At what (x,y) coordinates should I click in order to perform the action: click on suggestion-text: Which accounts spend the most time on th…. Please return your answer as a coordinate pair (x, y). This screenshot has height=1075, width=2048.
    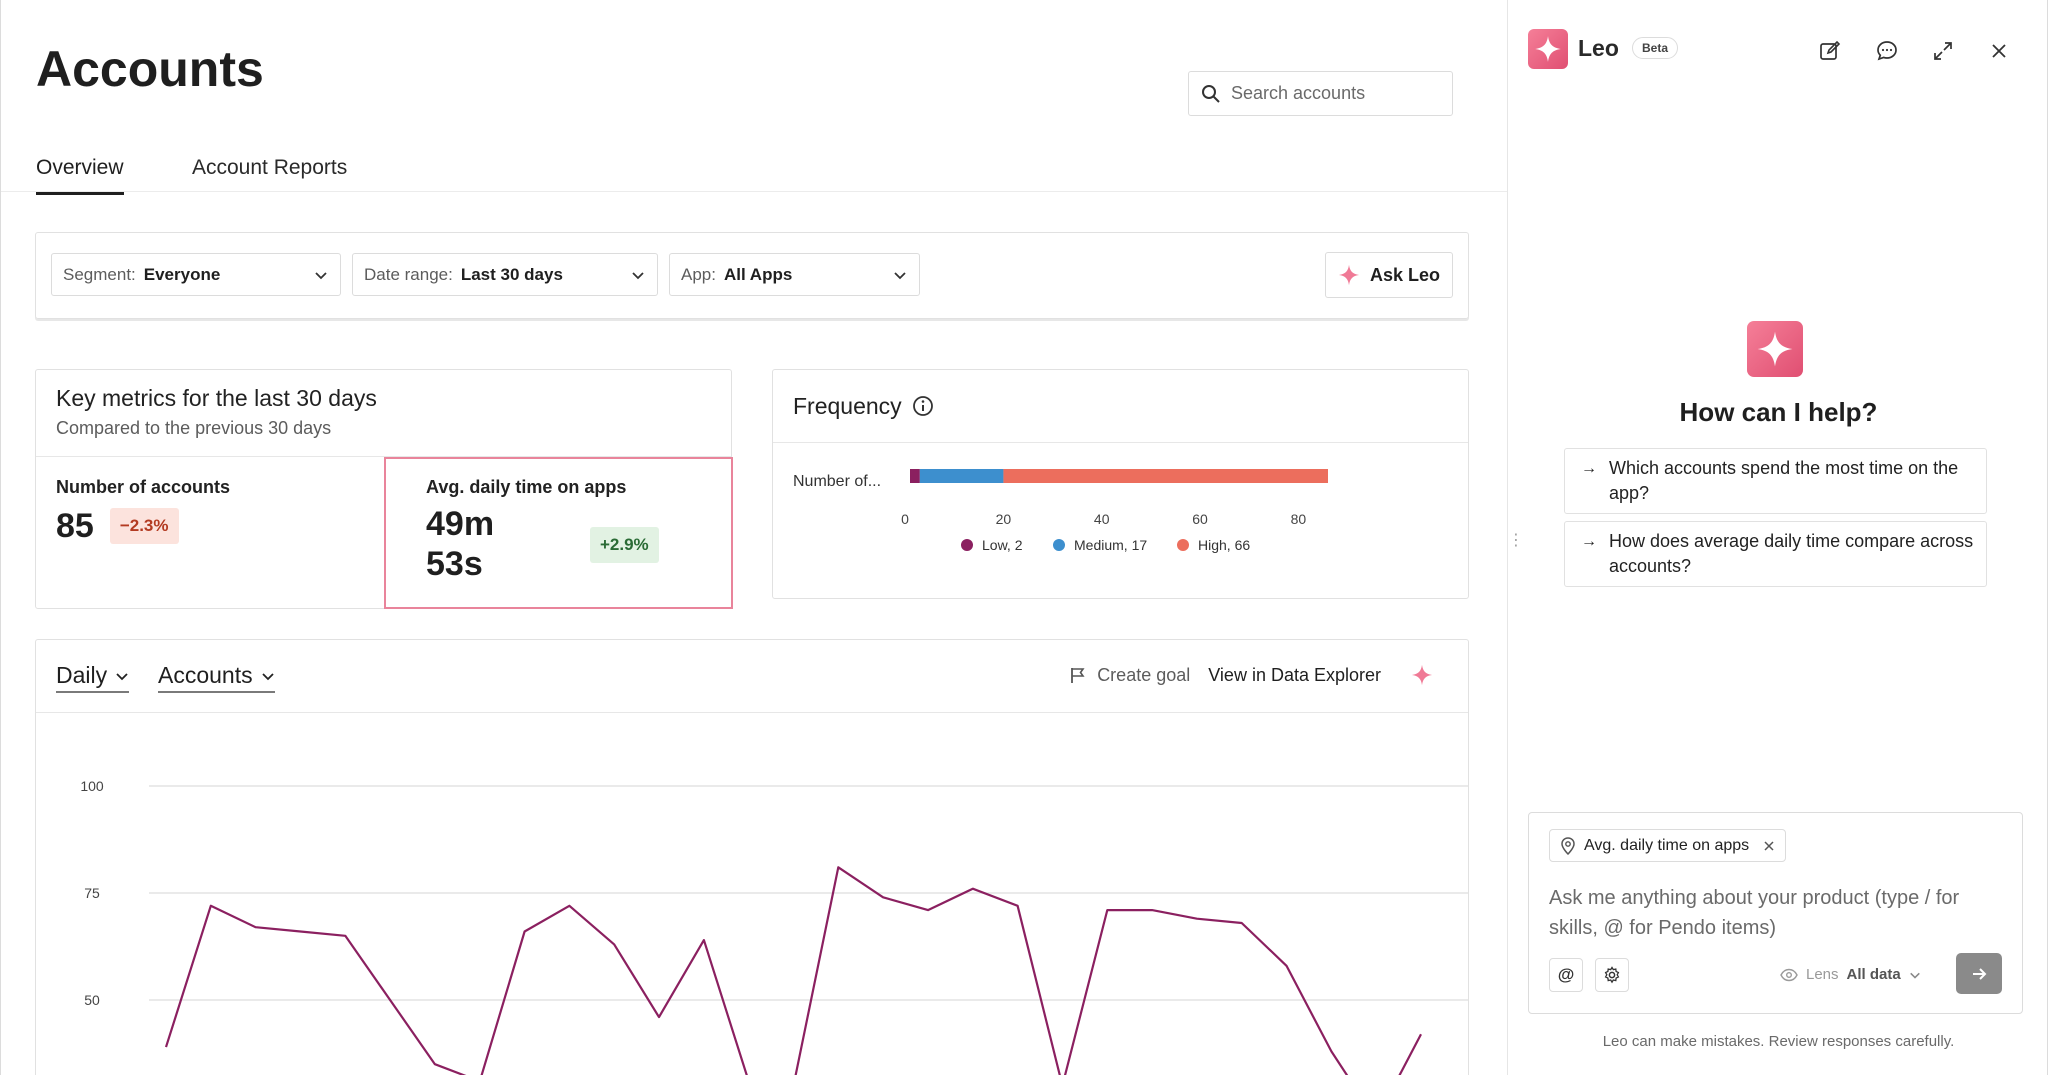
    Looking at the image, I should click on (1784, 480).